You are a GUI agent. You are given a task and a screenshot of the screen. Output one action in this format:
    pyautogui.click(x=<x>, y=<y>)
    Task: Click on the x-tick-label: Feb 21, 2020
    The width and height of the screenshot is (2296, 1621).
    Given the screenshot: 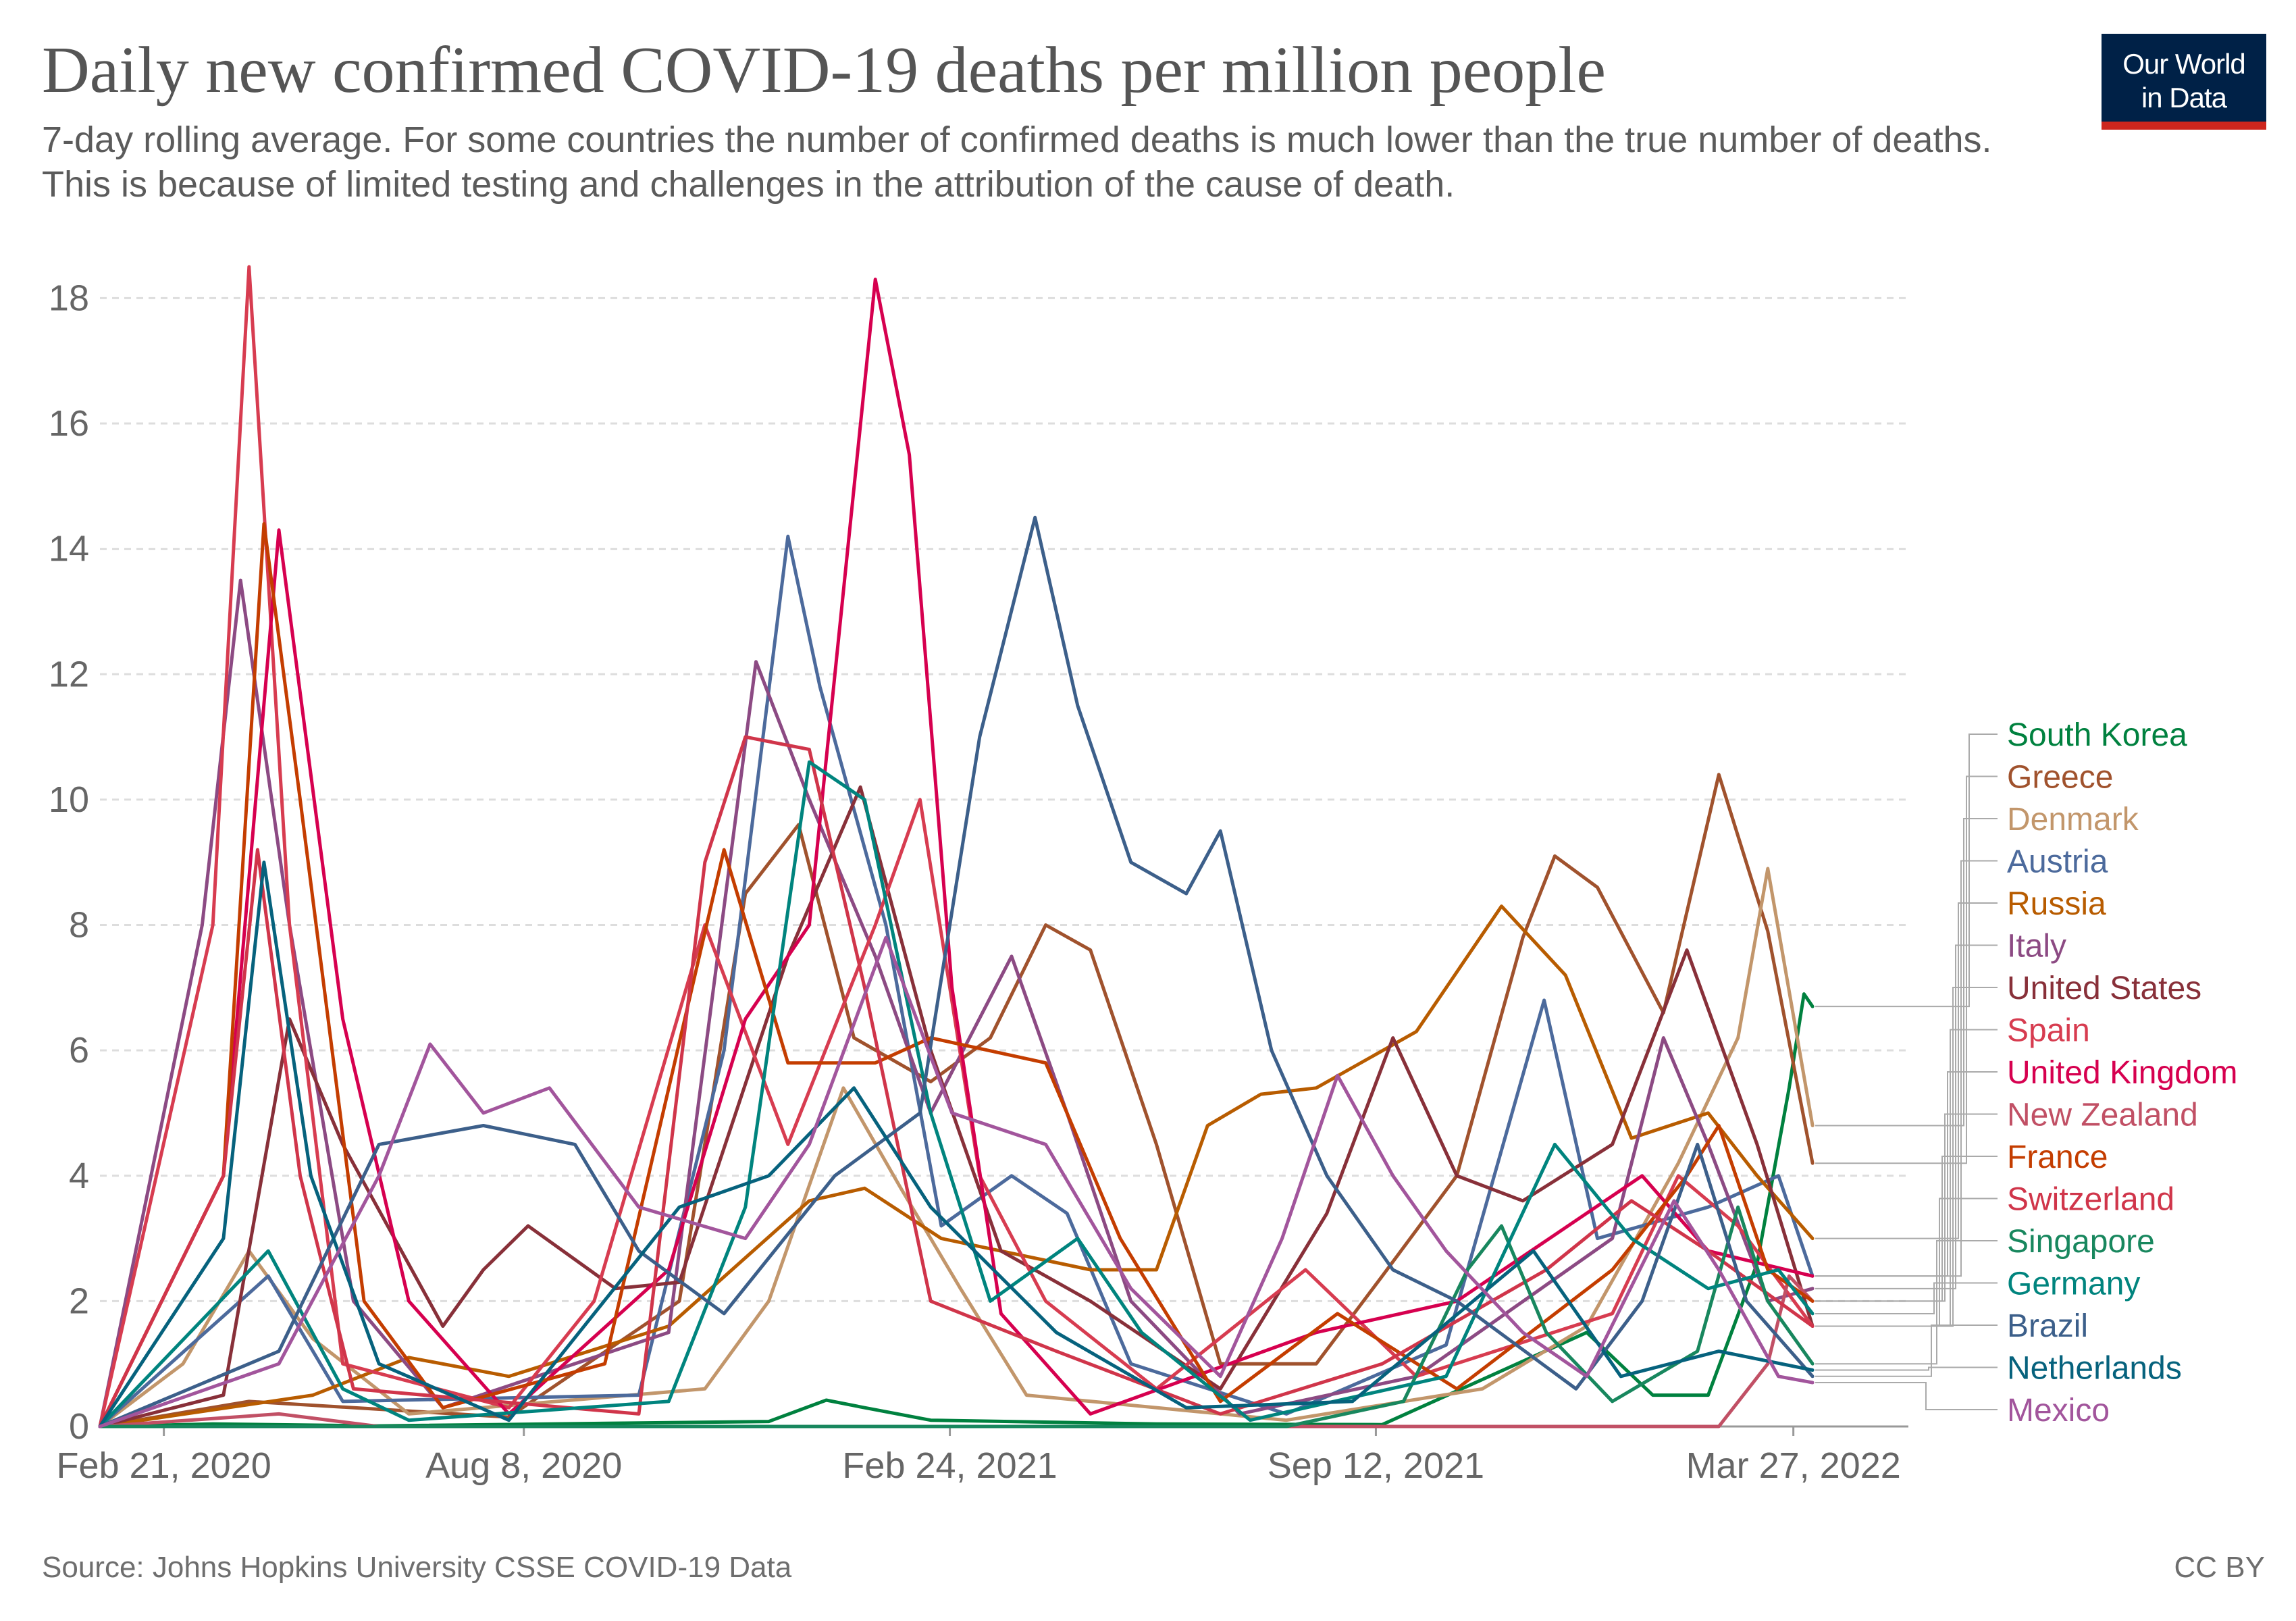 What is the action you would take?
    pyautogui.click(x=163, y=1465)
    